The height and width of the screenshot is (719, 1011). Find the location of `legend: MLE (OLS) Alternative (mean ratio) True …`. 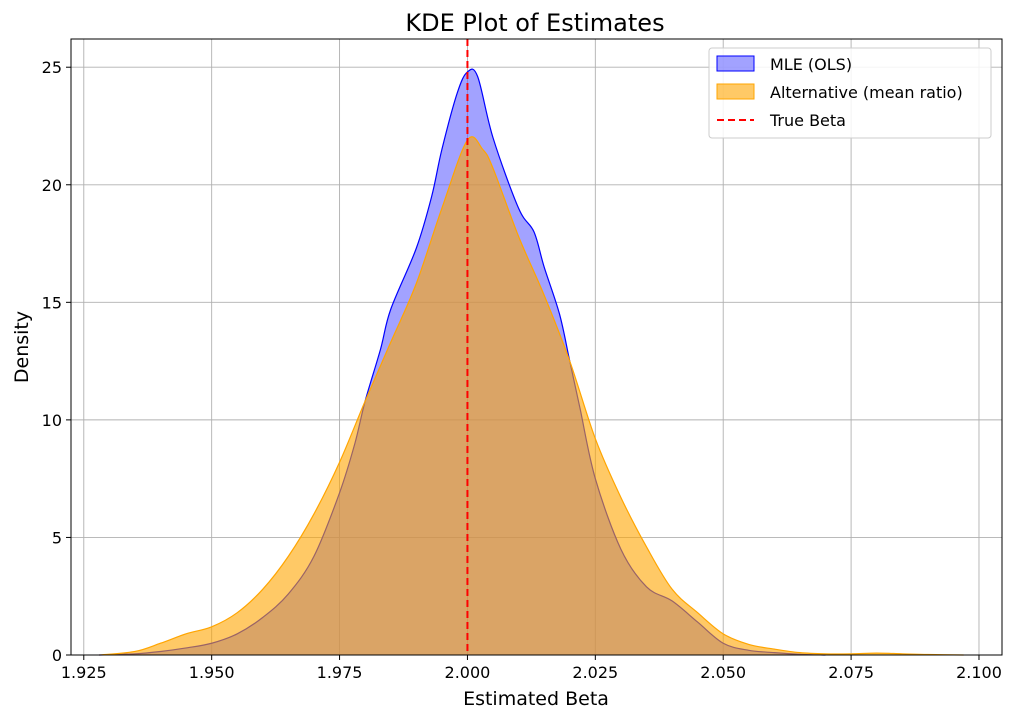

legend: MLE (OLS) Alternative (mean ratio) True … is located at coordinates (850, 93).